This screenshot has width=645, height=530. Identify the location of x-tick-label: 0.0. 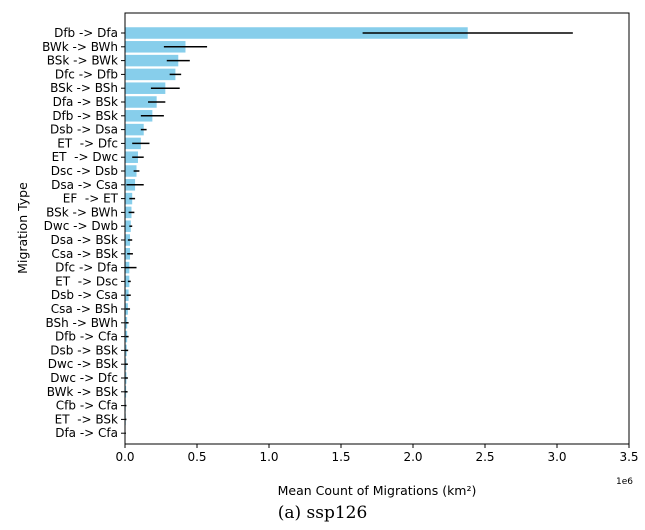
(124, 457).